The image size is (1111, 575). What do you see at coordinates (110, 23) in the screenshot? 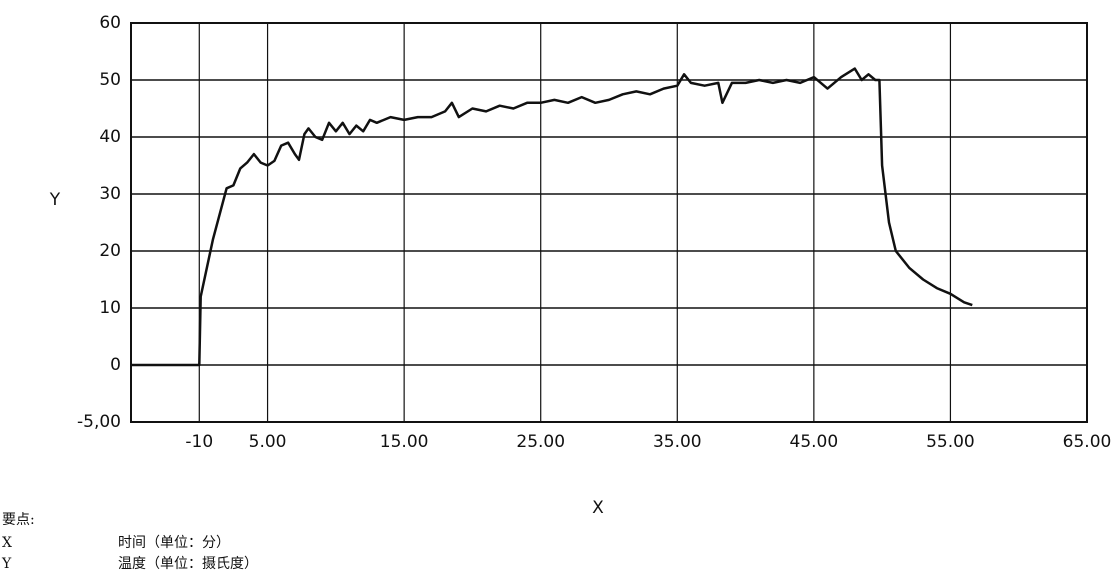
I see `y-tick-label: 60` at bounding box center [110, 23].